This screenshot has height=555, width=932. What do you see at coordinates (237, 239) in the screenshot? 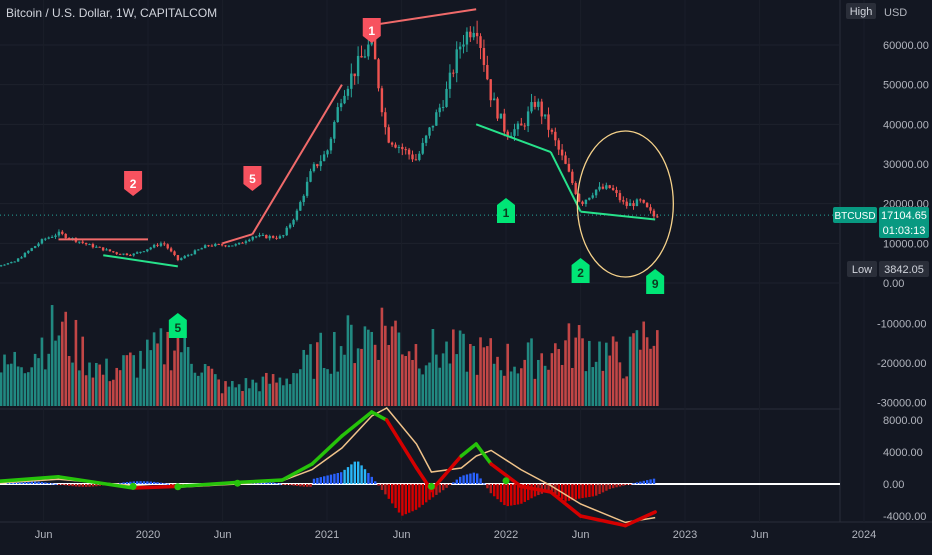
I see `red-trendline` at bounding box center [237, 239].